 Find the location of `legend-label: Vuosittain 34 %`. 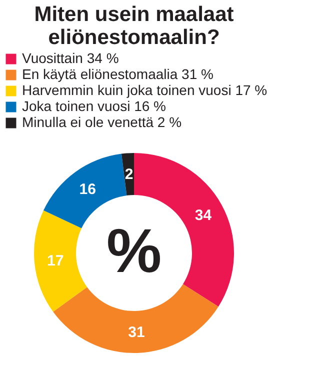

legend-label: Vuosittain 34 % is located at coordinates (70, 58).